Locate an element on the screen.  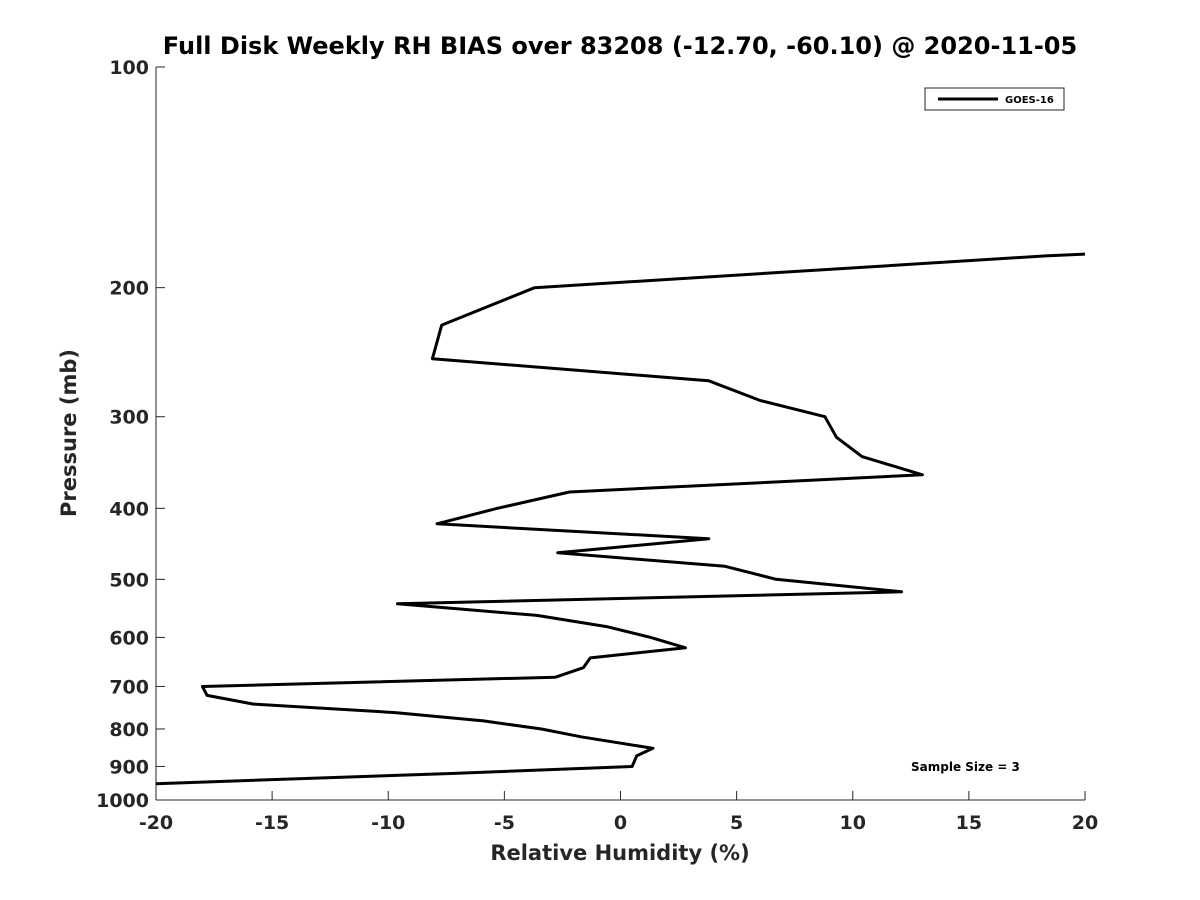
sample-size-annotation: Sample Size = 3 is located at coordinates (965, 767).